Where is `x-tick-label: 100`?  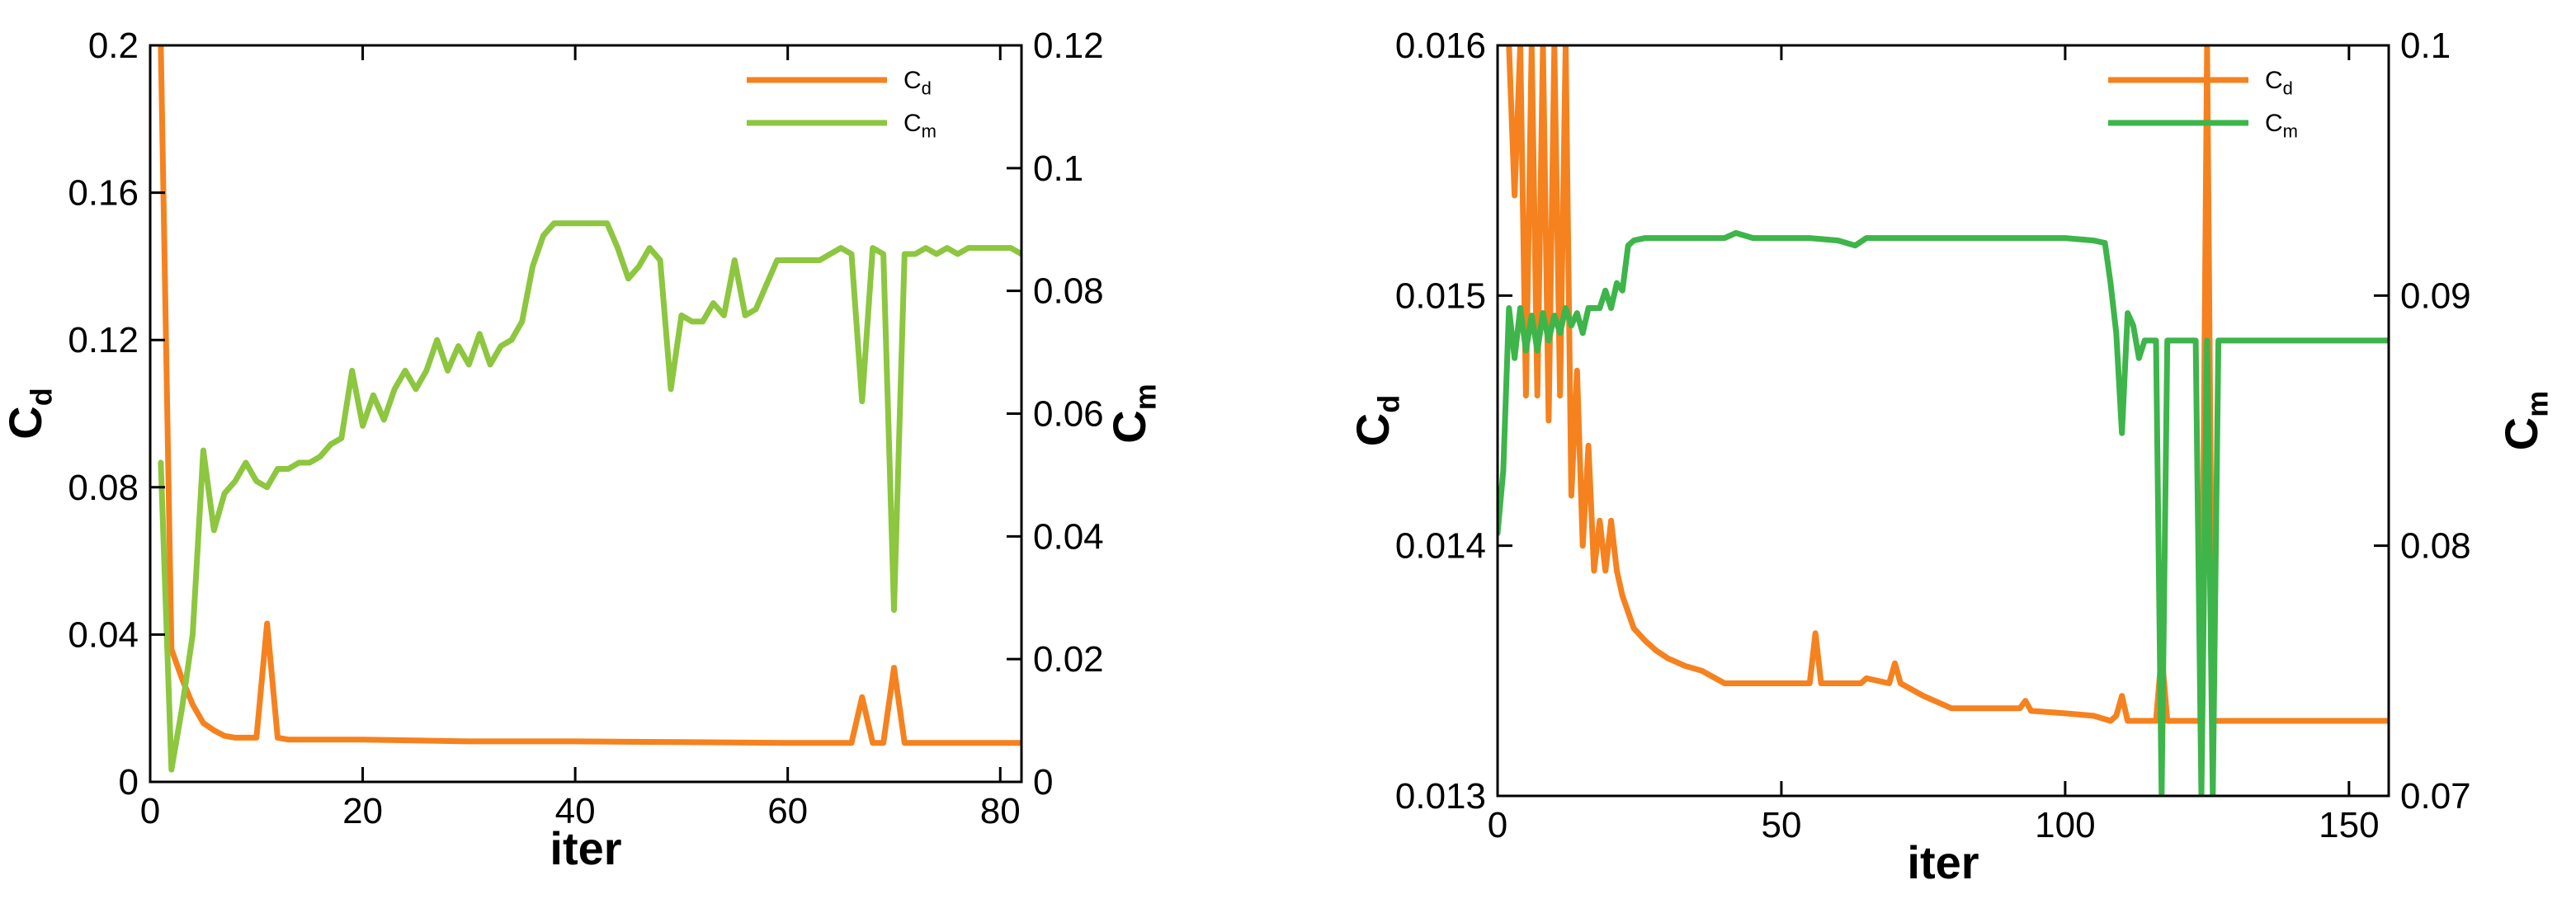
x-tick-label: 100 is located at coordinates (2065, 825).